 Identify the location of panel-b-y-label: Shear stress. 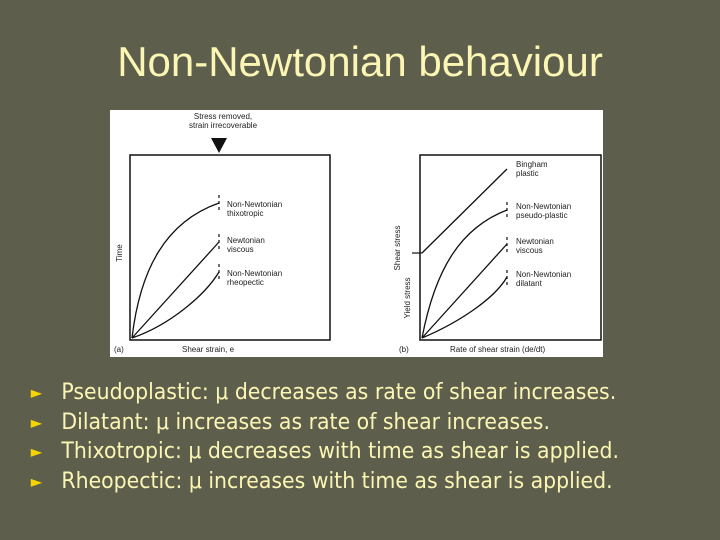
(397, 248).